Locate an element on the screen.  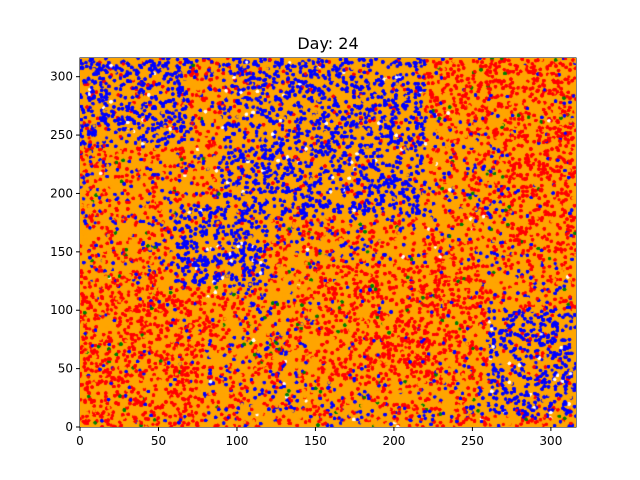
chart-title: Day: 24 is located at coordinates (327, 43).